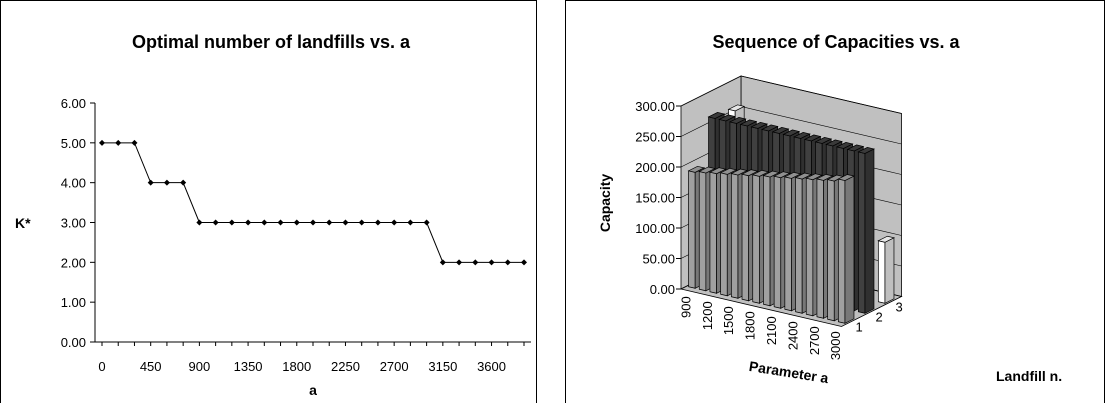 Image resolution: width=1105 pixels, height=404 pixels. I want to click on x-tick-label: 450, so click(151, 366).